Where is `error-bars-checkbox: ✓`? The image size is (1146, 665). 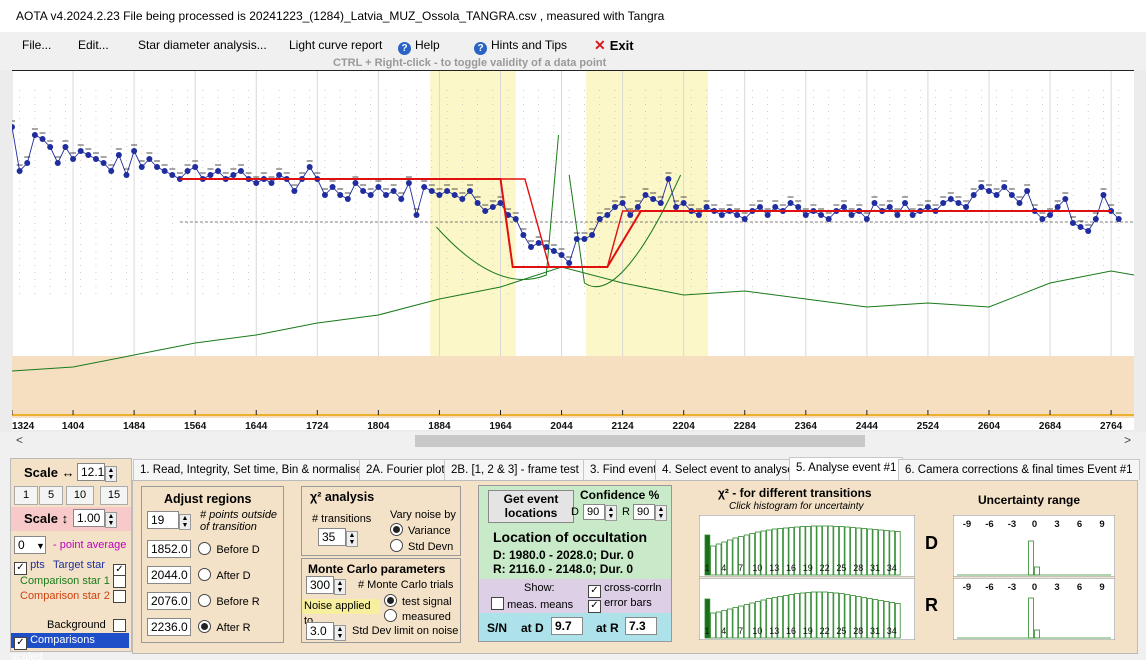
error-bars-checkbox: ✓ is located at coordinates (594, 606).